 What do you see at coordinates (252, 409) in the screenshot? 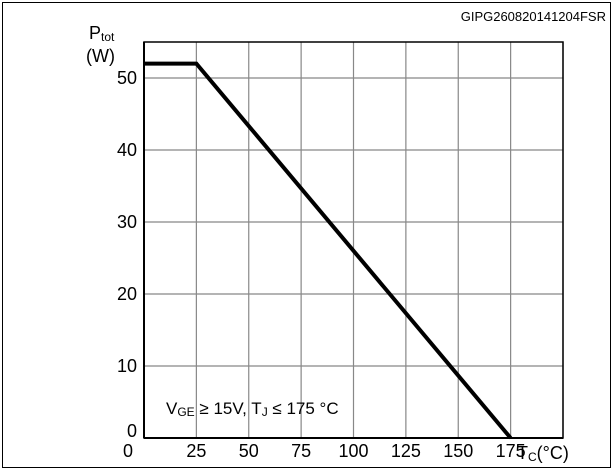
I see `condition-annotation: VGE ≥ 15V, TJ ≤ 175 °C` at bounding box center [252, 409].